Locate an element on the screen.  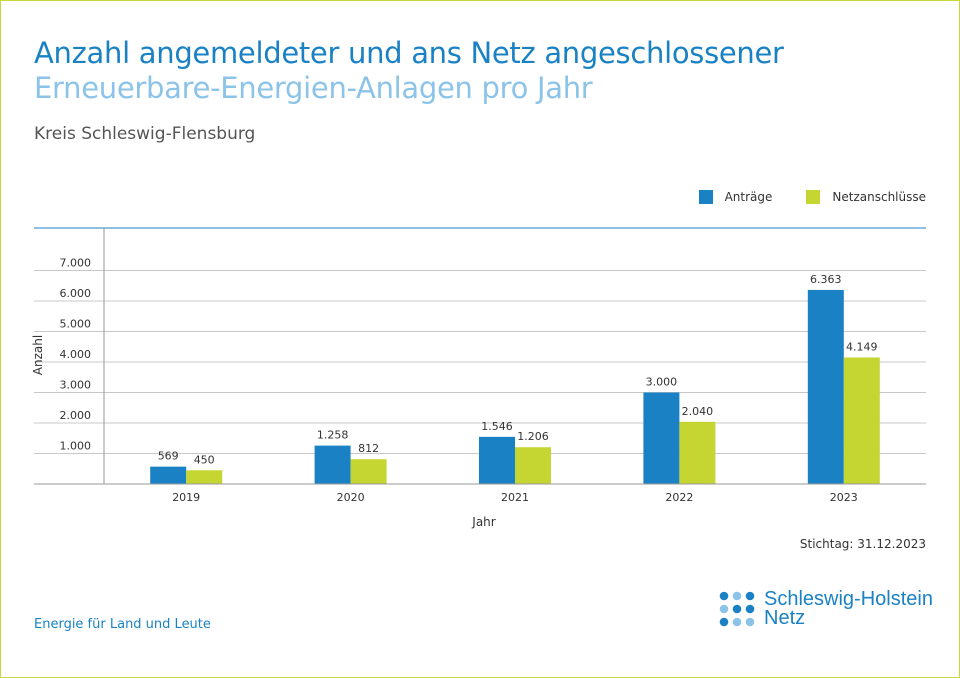
legend-label-antraege: Anträge is located at coordinates (748, 197).